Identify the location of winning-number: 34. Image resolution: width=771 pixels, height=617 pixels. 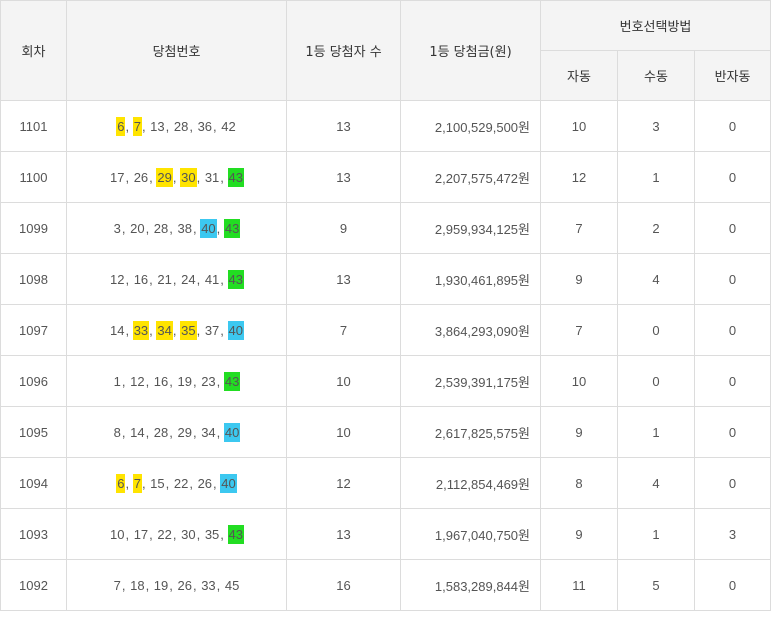
(164, 330).